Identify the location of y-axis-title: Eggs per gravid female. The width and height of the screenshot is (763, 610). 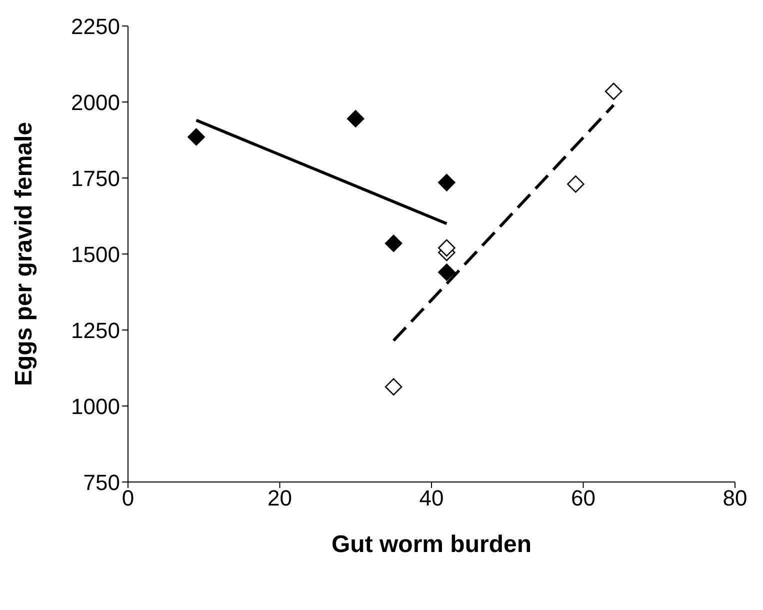
(24, 254).